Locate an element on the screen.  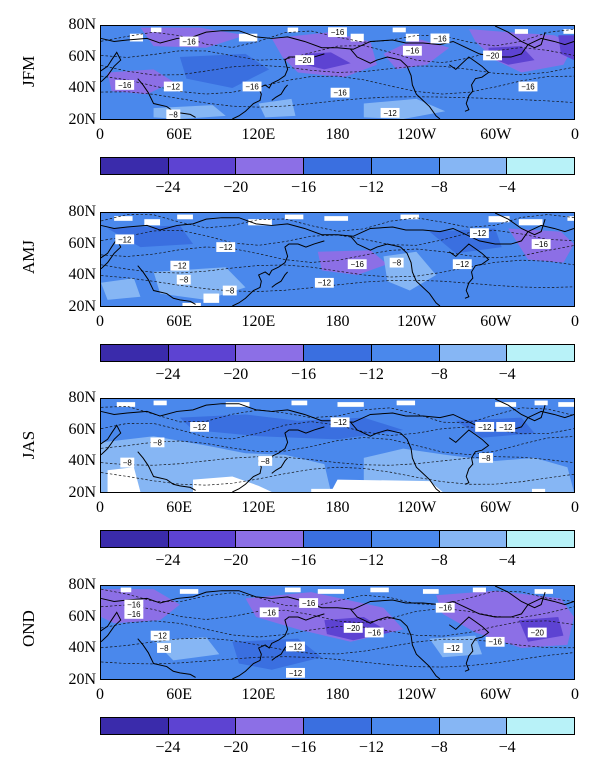
map-plot: −12 −8 −8 −12 −8 −12 −12 −8 is located at coordinates (337, 445).